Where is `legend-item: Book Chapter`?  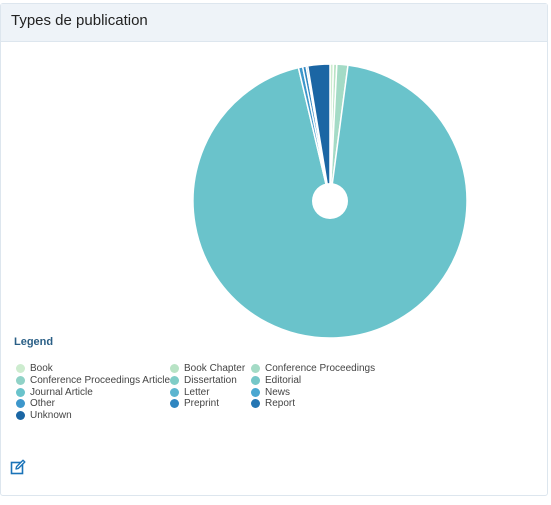 legend-item: Book Chapter is located at coordinates (210, 369).